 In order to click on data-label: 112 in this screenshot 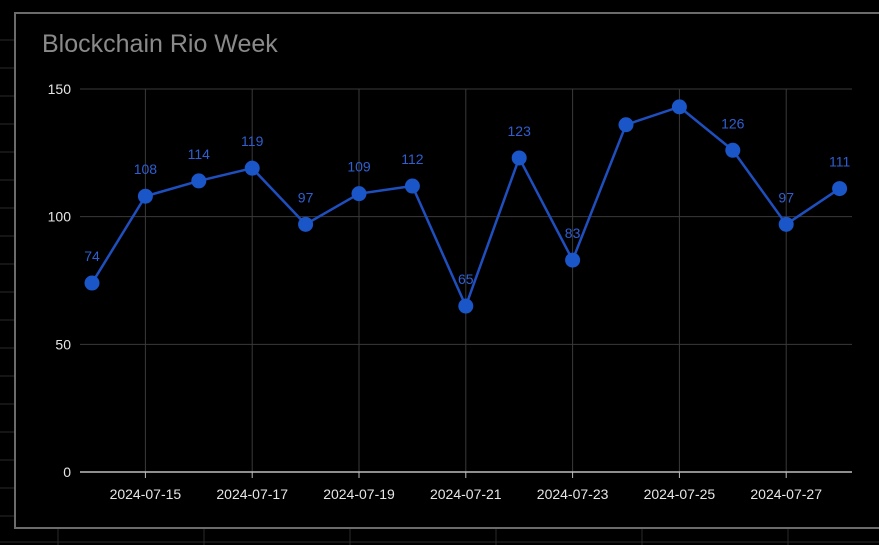, I will do `click(412, 159)`.